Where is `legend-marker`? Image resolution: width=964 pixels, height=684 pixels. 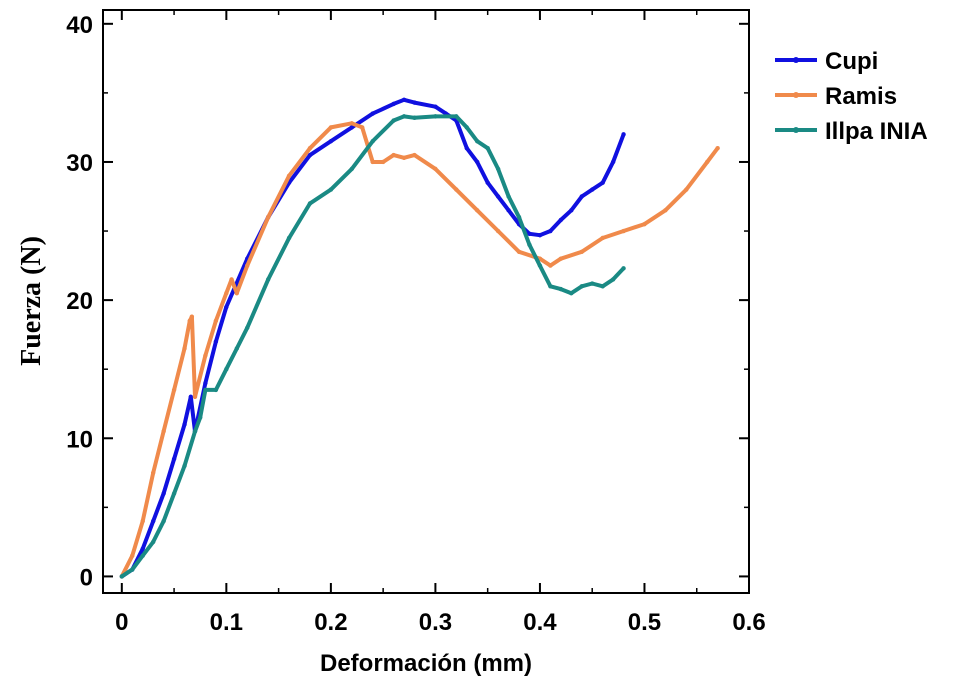 legend-marker is located at coordinates (796, 60).